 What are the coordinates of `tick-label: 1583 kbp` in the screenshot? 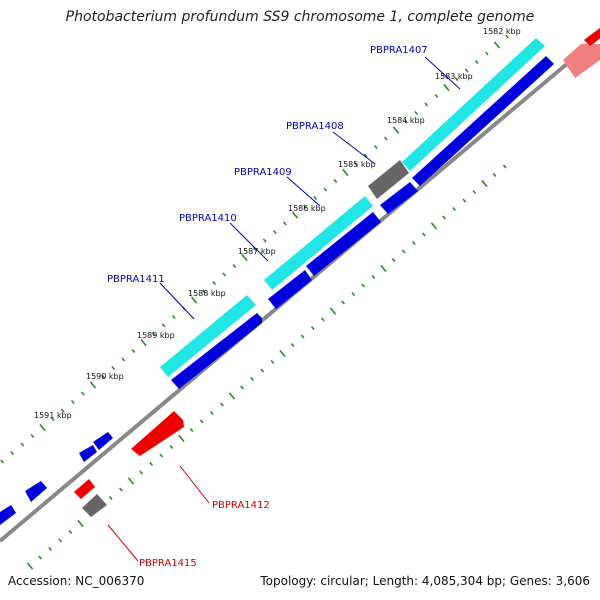 It's located at (454, 76).